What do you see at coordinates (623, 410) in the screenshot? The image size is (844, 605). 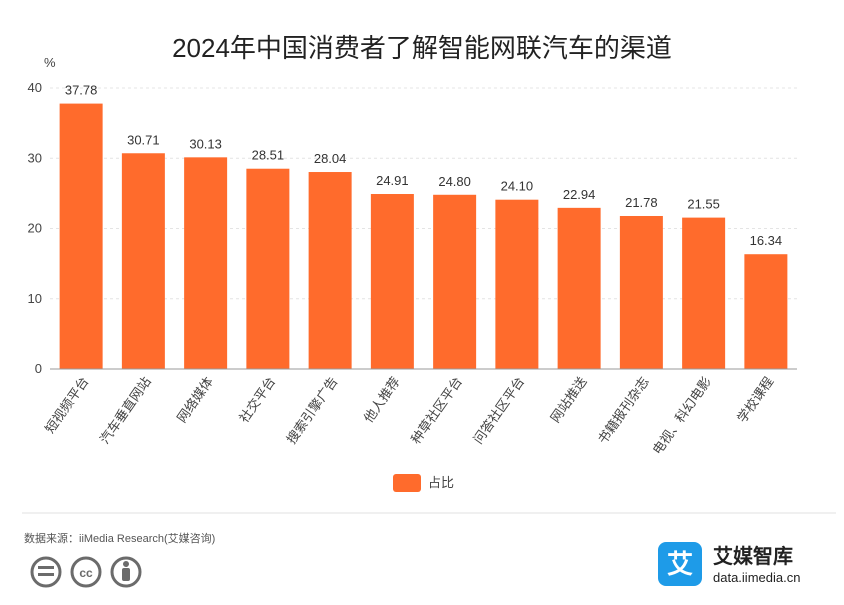 I see `category-label: 书籍报刊杂志` at bounding box center [623, 410].